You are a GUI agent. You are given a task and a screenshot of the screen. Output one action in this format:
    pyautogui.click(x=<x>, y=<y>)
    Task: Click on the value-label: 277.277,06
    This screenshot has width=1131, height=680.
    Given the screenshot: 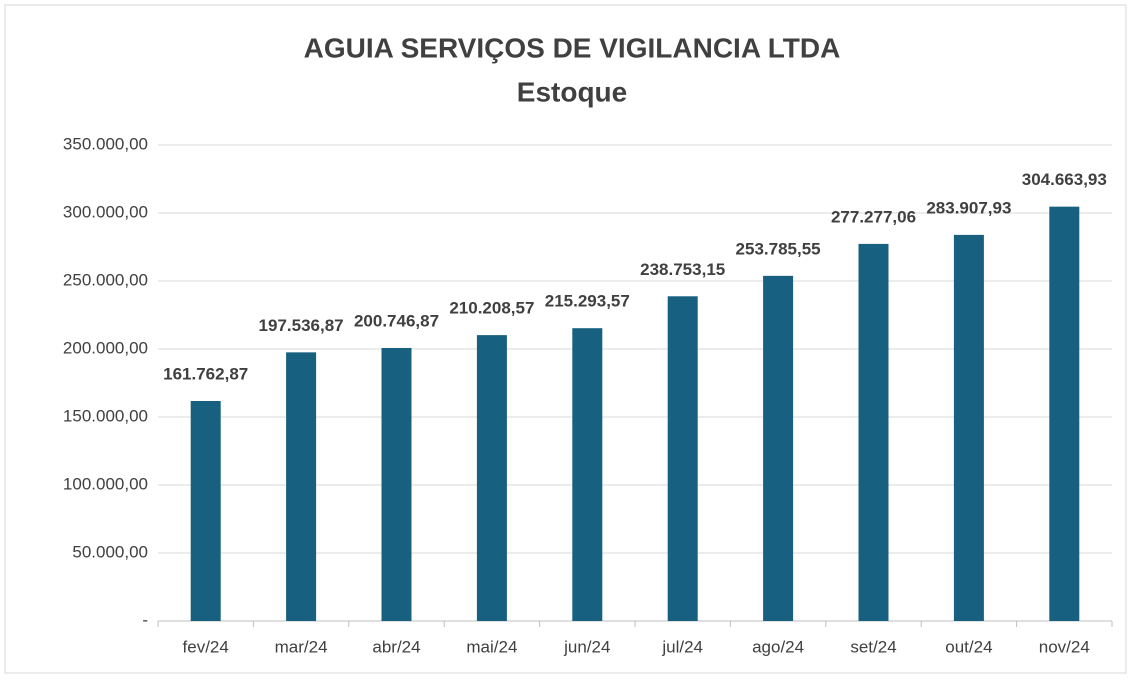 What is the action you would take?
    pyautogui.click(x=873, y=216)
    